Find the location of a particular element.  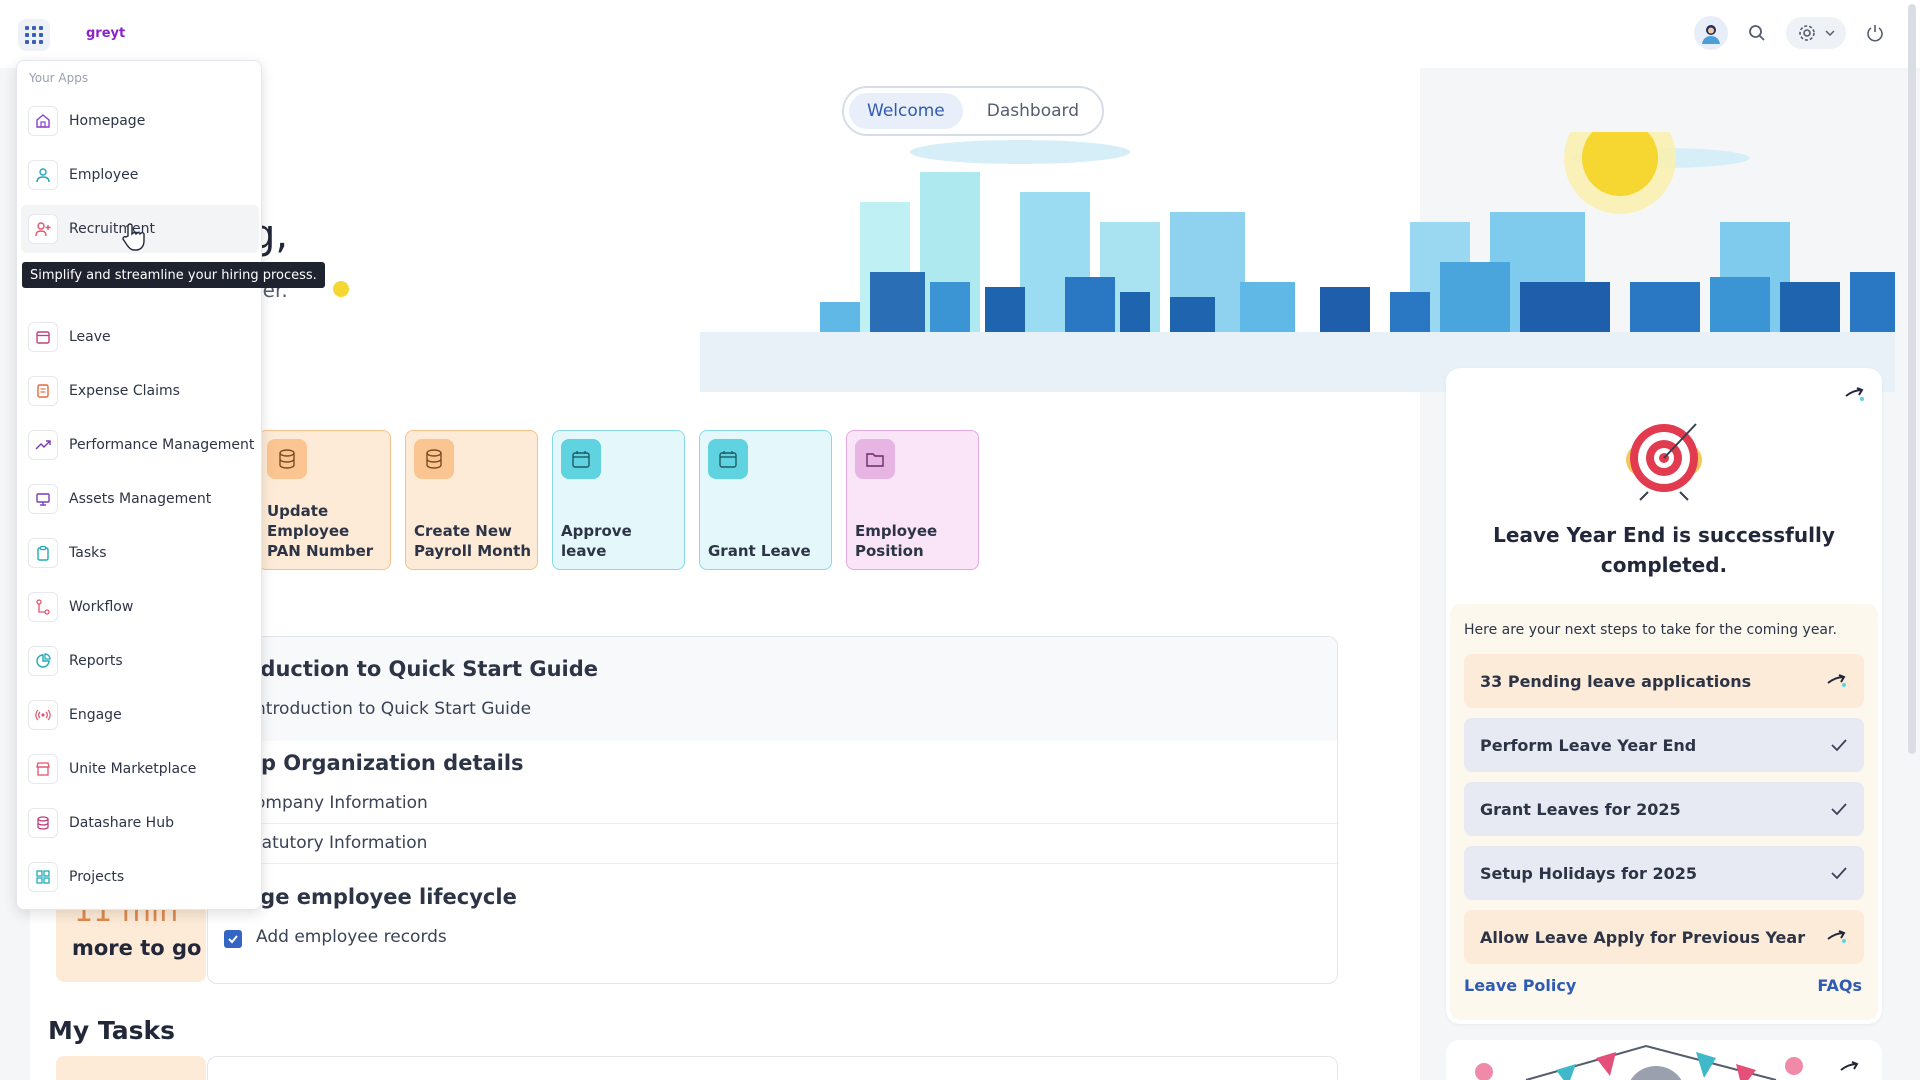

app-item-reports: Reports is located at coordinates (140, 661).